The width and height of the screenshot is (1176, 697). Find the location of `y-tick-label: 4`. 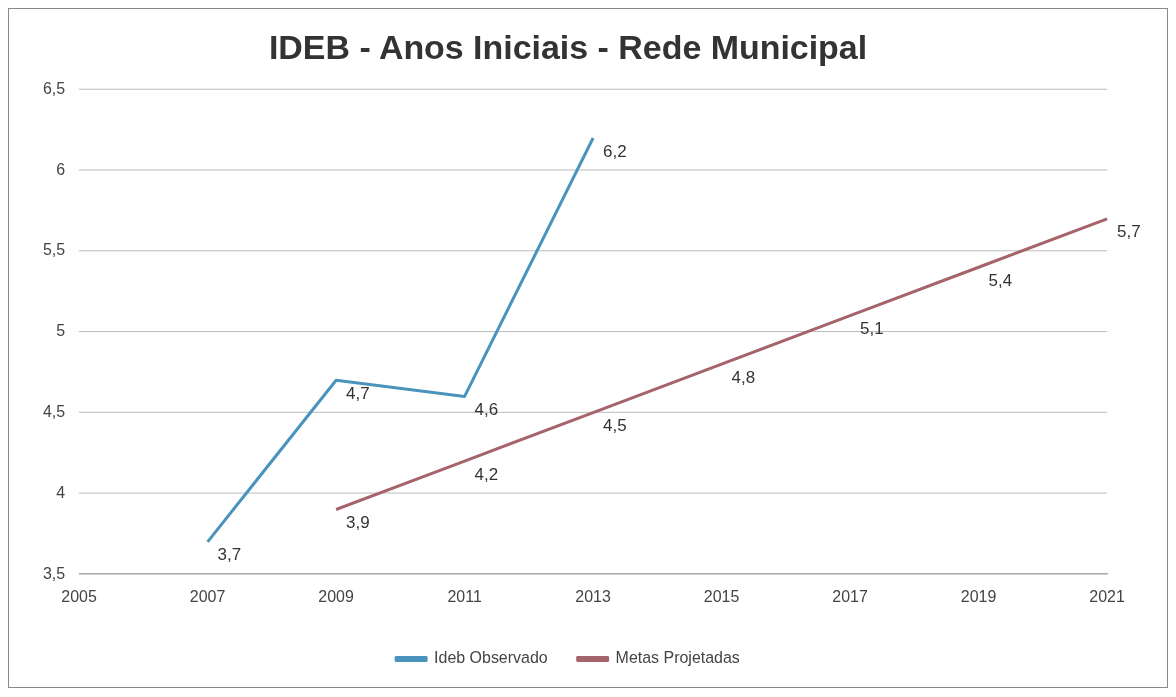

y-tick-label: 4 is located at coordinates (61, 492).